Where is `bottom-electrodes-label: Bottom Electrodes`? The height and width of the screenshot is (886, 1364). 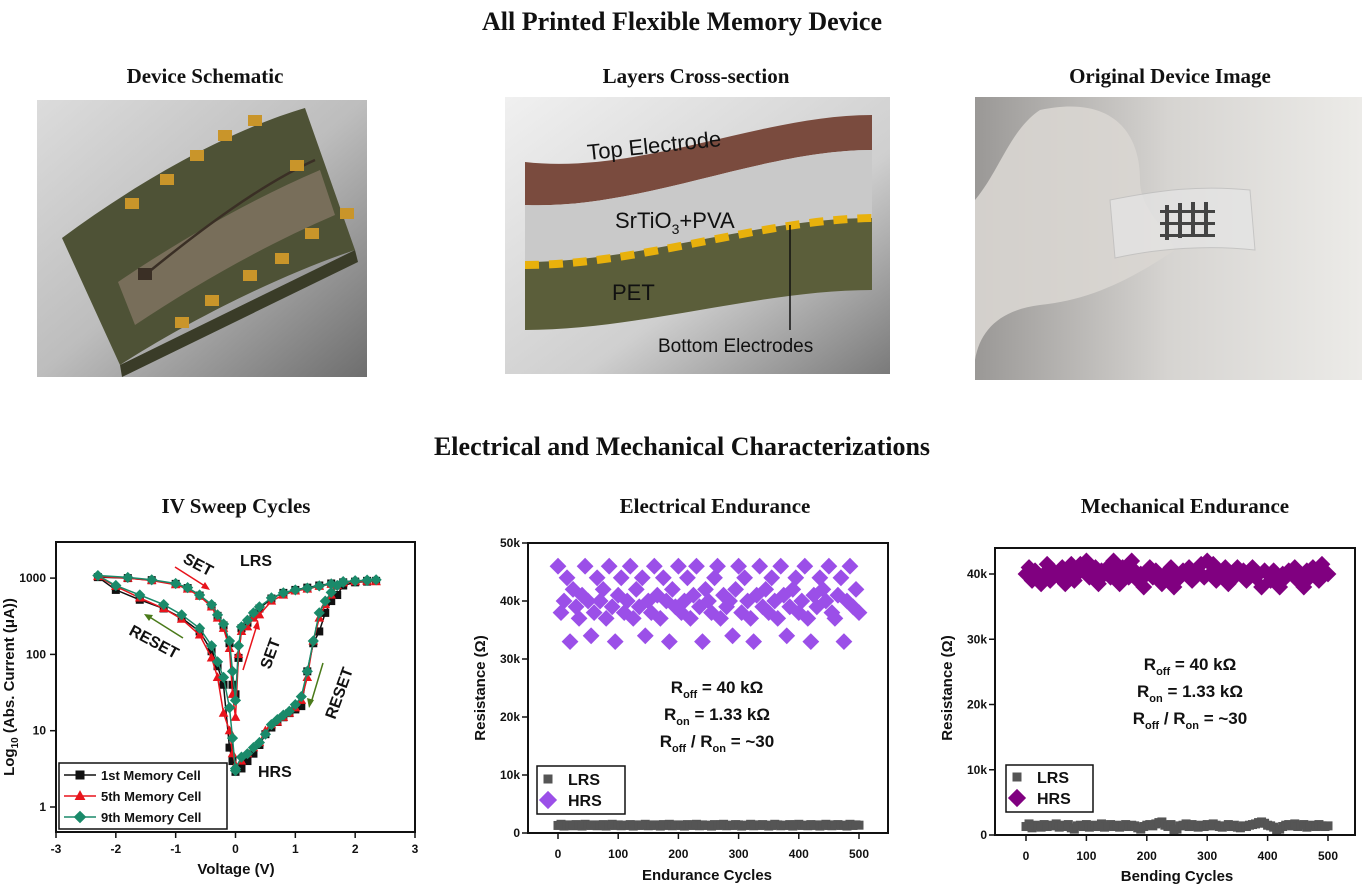 bottom-electrodes-label: Bottom Electrodes is located at coordinates (735, 346).